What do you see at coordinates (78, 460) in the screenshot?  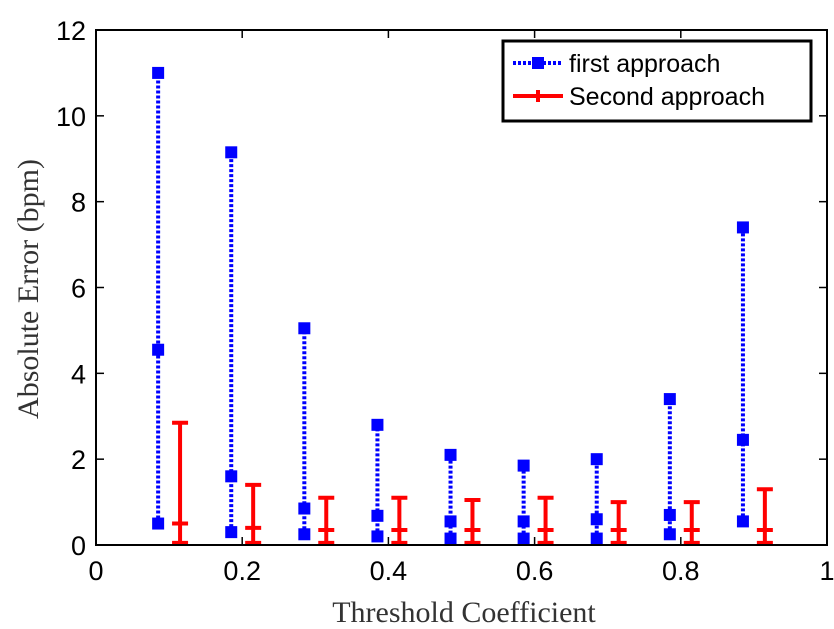 I see `y-tick-label: 2` at bounding box center [78, 460].